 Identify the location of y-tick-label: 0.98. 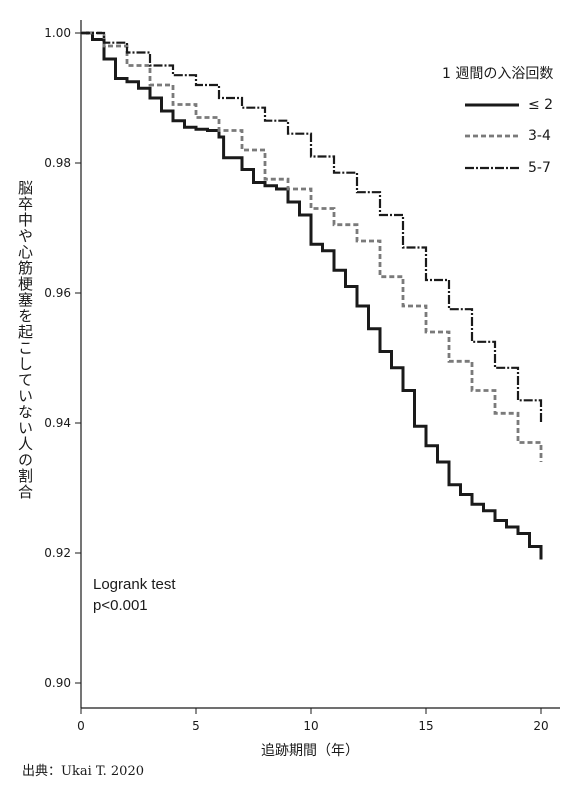
(57, 163).